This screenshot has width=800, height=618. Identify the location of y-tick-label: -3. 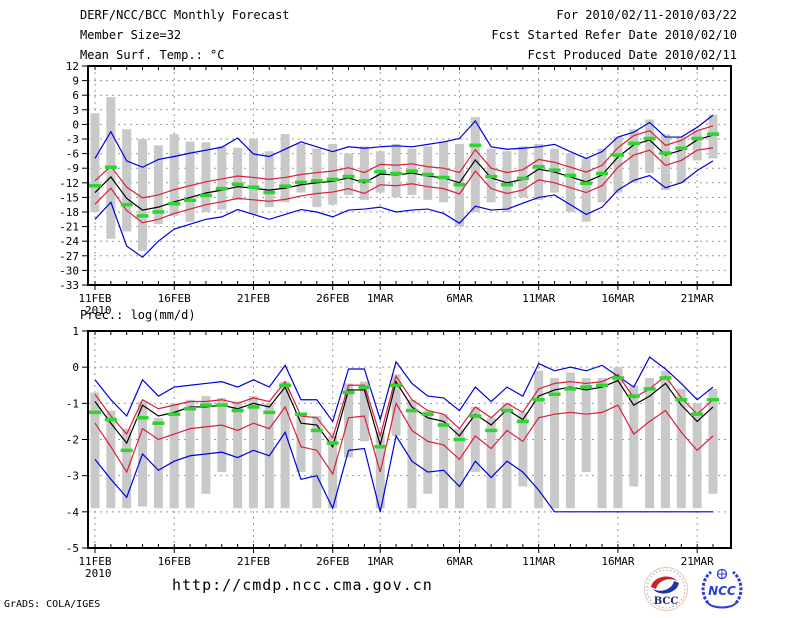
(72, 476).